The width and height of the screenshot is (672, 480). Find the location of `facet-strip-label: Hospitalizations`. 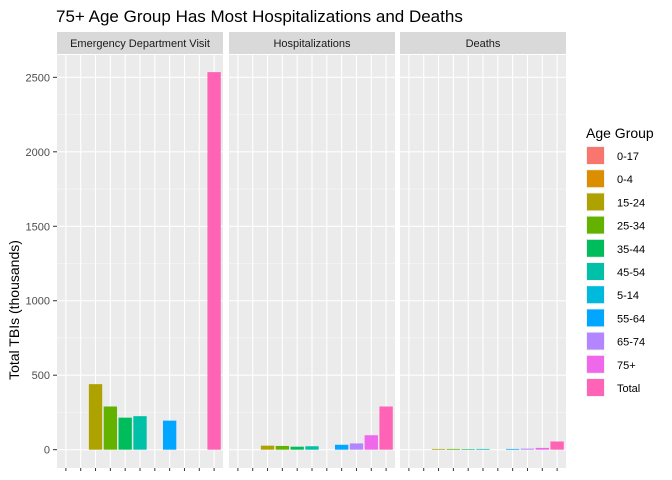

facet-strip-label: Hospitalizations is located at coordinates (312, 44).